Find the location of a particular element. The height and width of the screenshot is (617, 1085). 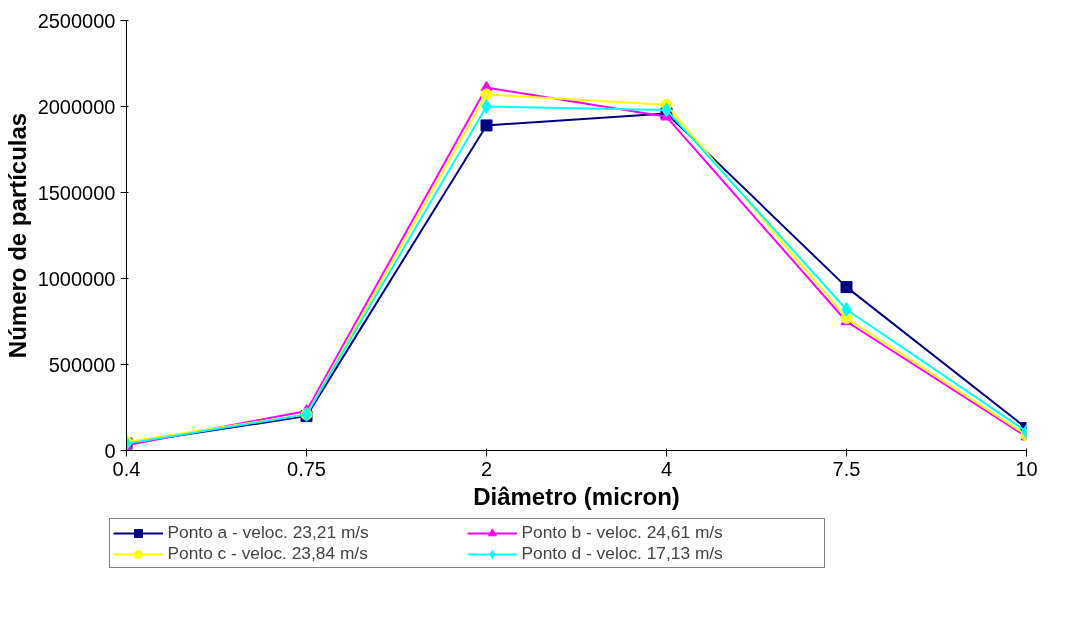

y-tick-label: 1000000 is located at coordinates (76, 278).